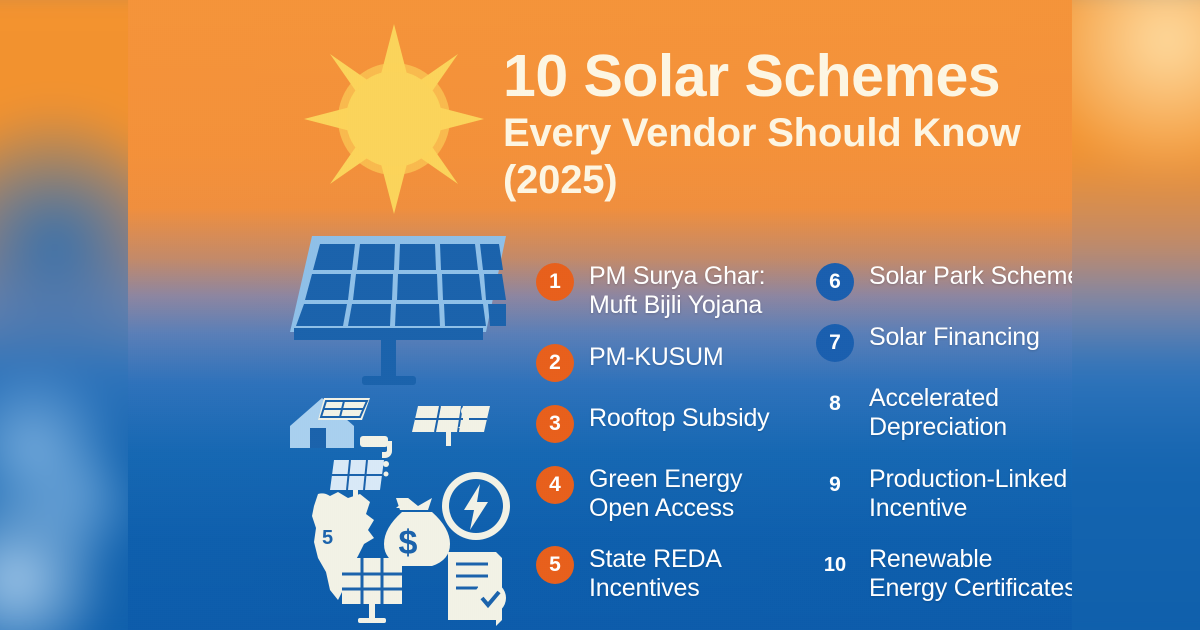 The width and height of the screenshot is (1200, 630). I want to click on money-bag-dollar-icon: $, so click(417, 532).